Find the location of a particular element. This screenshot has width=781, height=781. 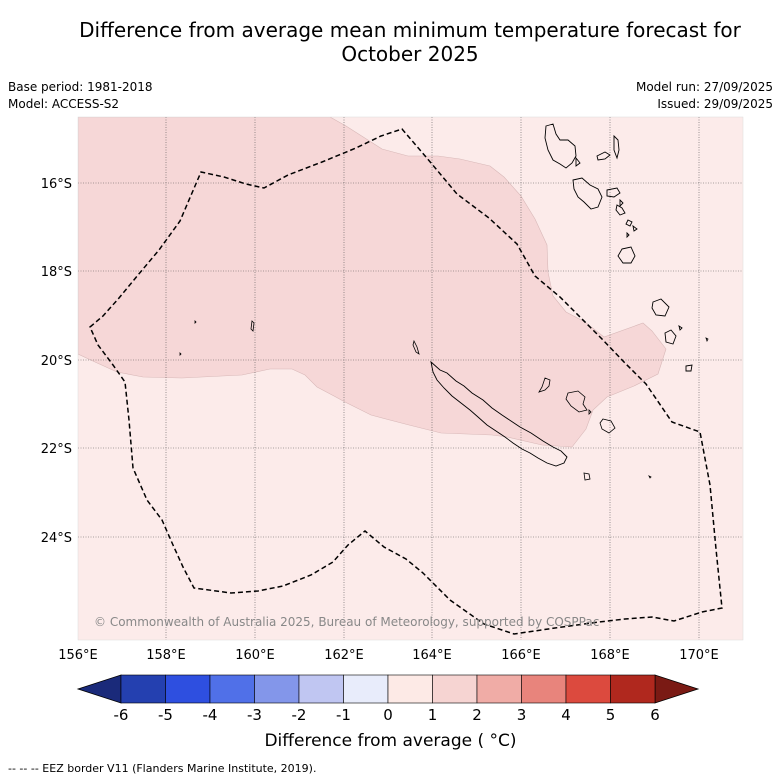

colorbar-extend-low is located at coordinates (99, 689).